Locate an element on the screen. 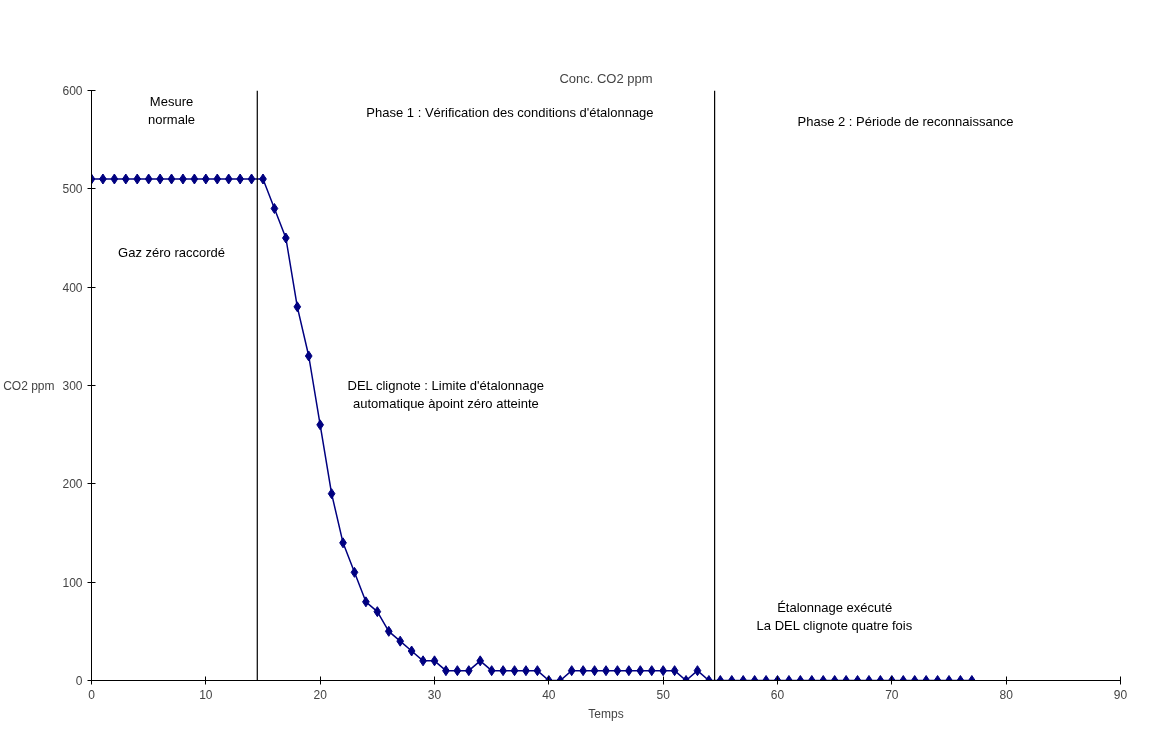 The width and height of the screenshot is (1172, 740). x-tick-label: 60 is located at coordinates (777, 694).